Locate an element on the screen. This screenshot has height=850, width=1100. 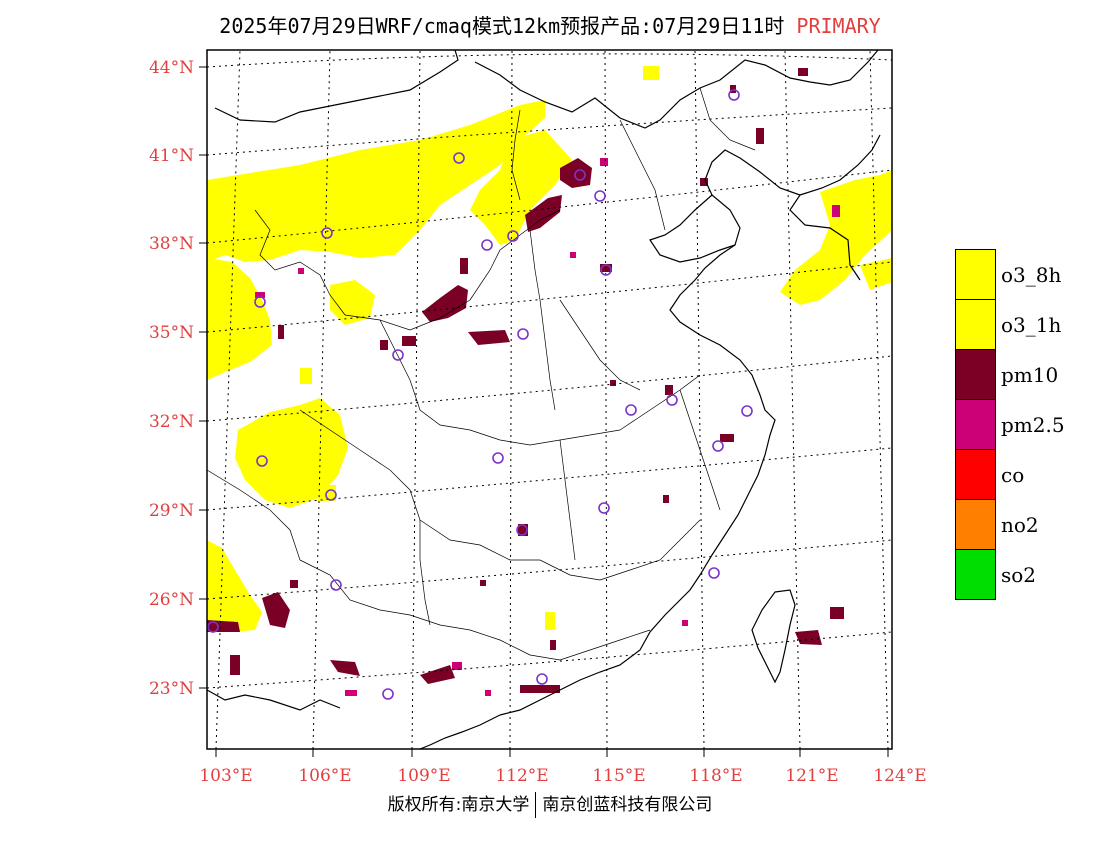
lat-label: 23°N is located at coordinates (171, 689).